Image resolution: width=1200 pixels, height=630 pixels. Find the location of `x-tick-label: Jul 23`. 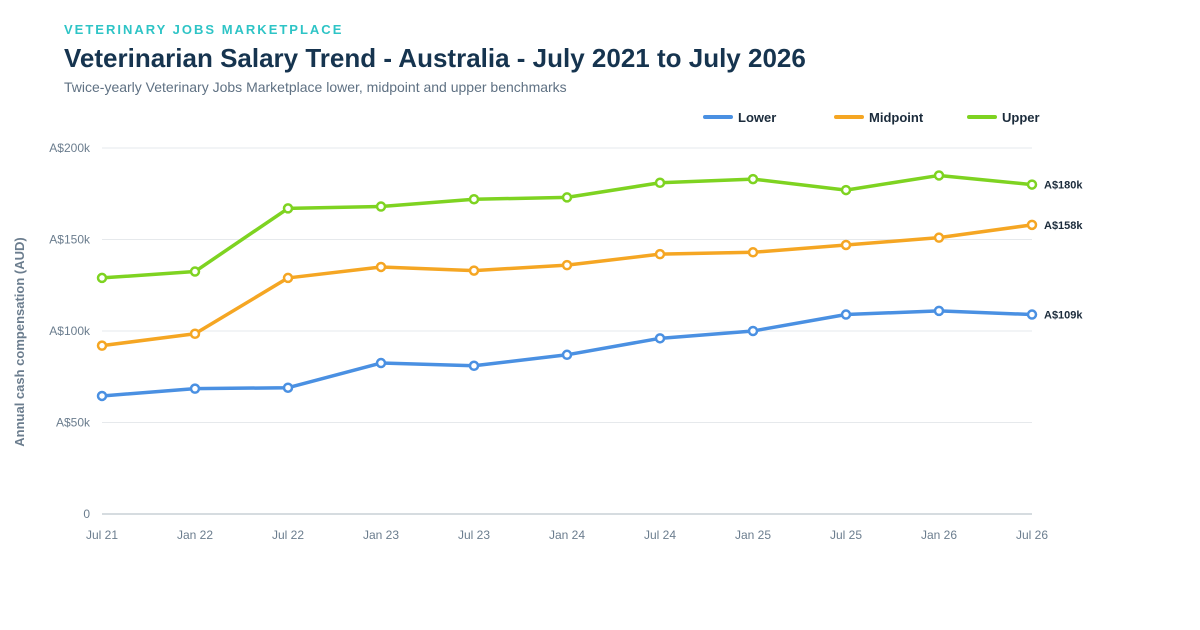

x-tick-label: Jul 23 is located at coordinates (474, 535).